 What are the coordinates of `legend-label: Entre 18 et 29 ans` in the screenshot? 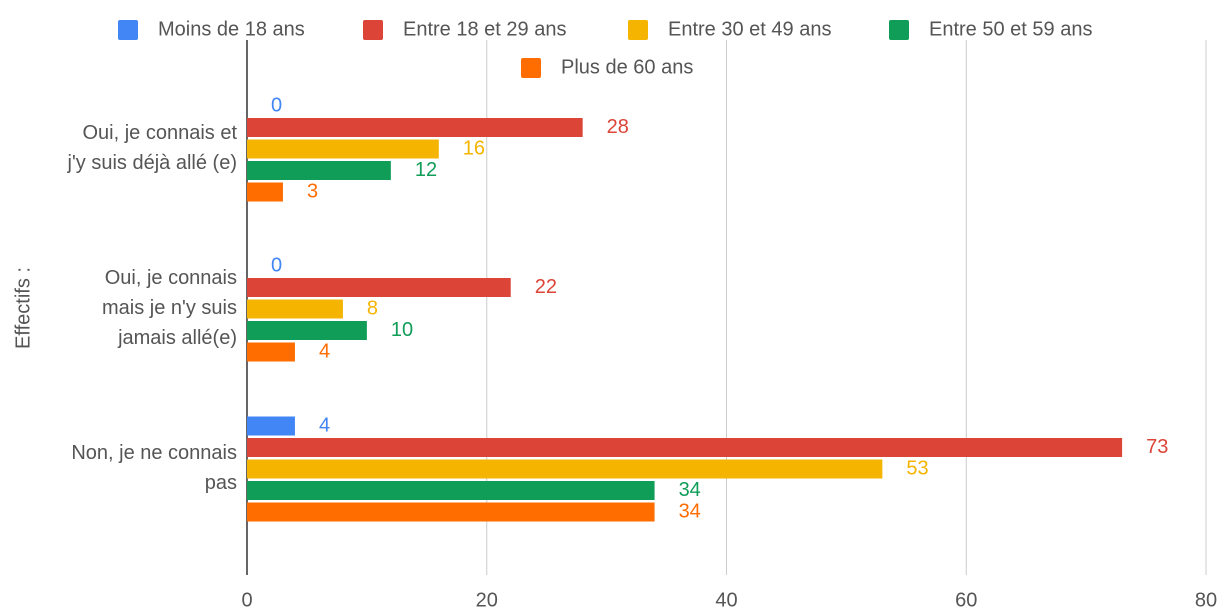 It's located at (484, 29).